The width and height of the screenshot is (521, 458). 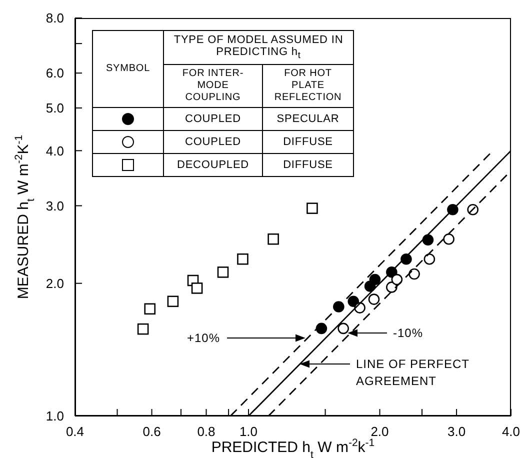 What do you see at coordinates (259, 47) in the screenshot?
I see `legend-title: TYPE OF MODEL ASSUMED IN PREDICTING h$_{t}$` at bounding box center [259, 47].